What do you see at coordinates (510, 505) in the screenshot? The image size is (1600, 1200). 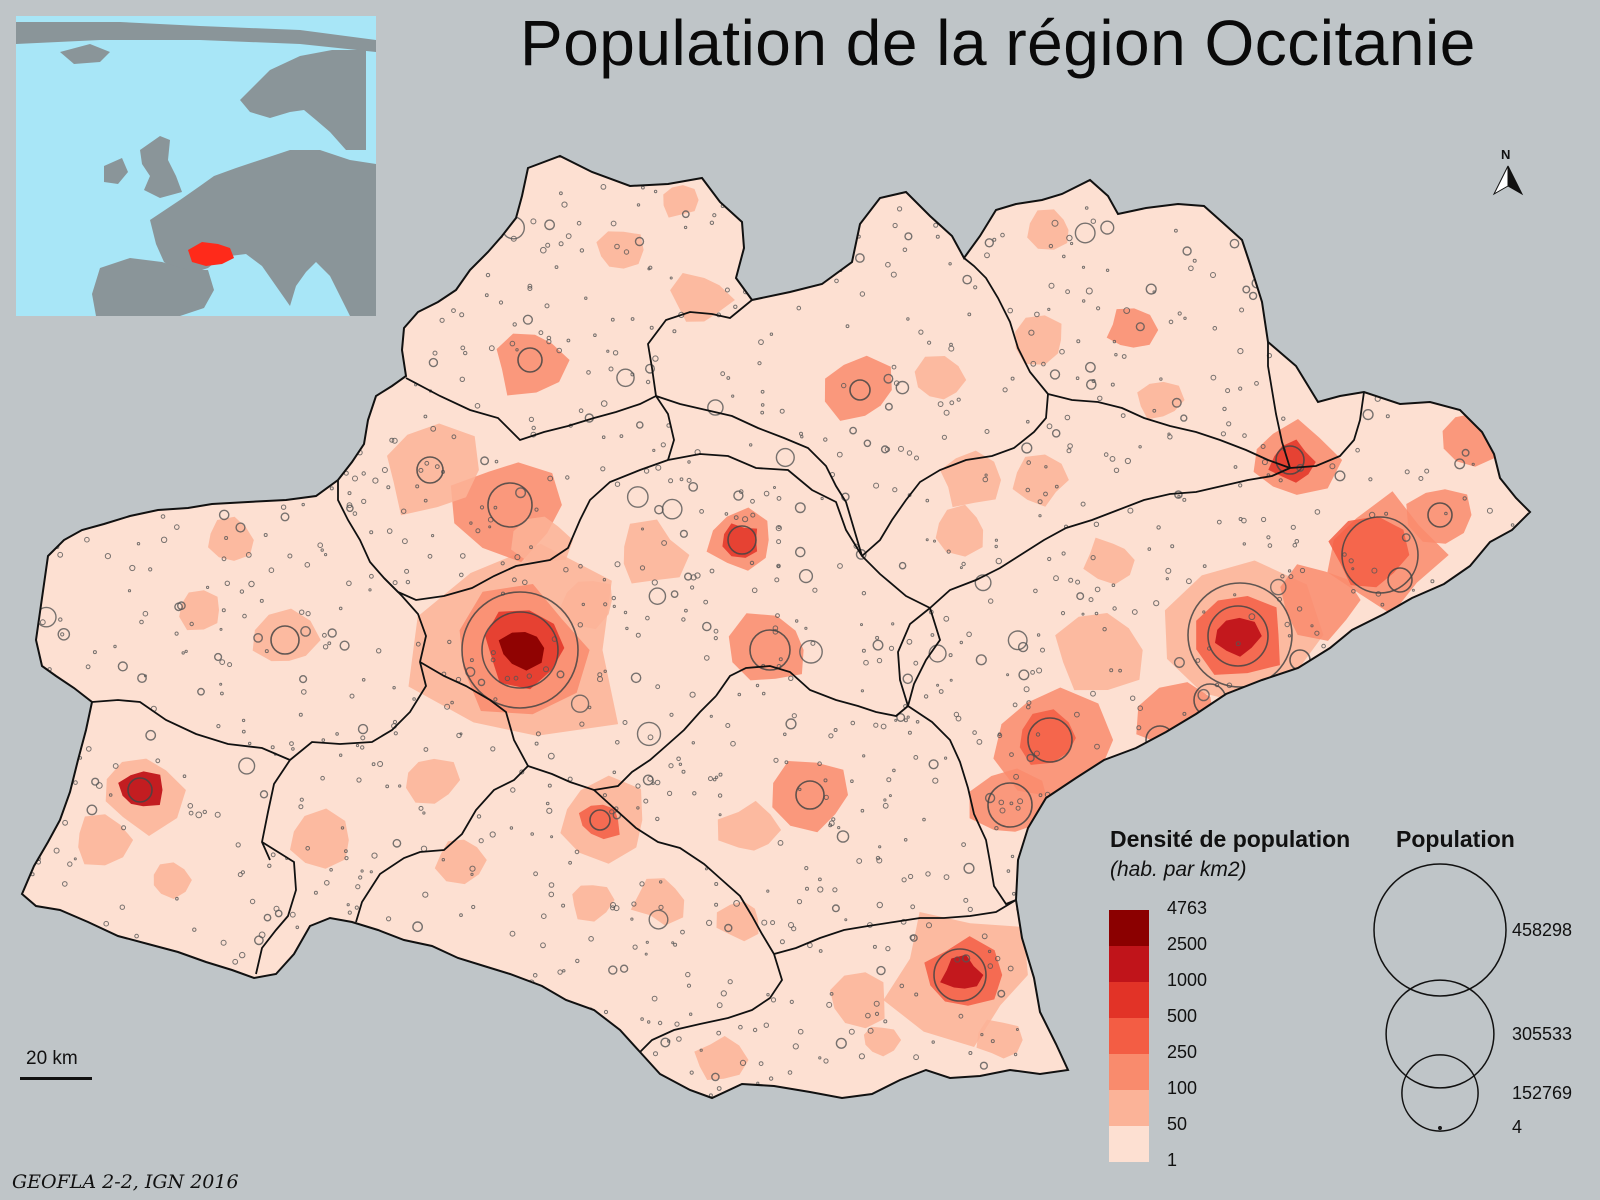 I see `city-circle` at bounding box center [510, 505].